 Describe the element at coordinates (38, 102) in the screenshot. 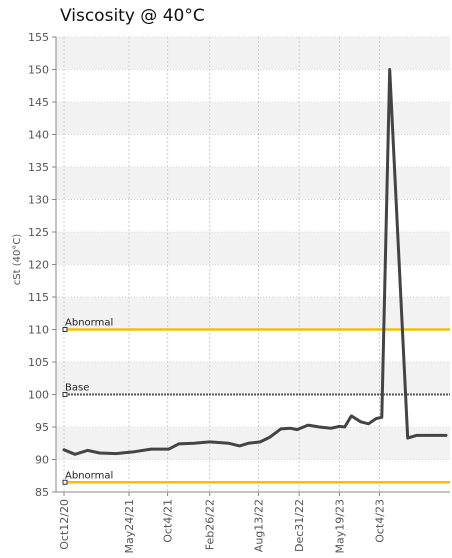

I see `y-tick-label: 145` at that location.